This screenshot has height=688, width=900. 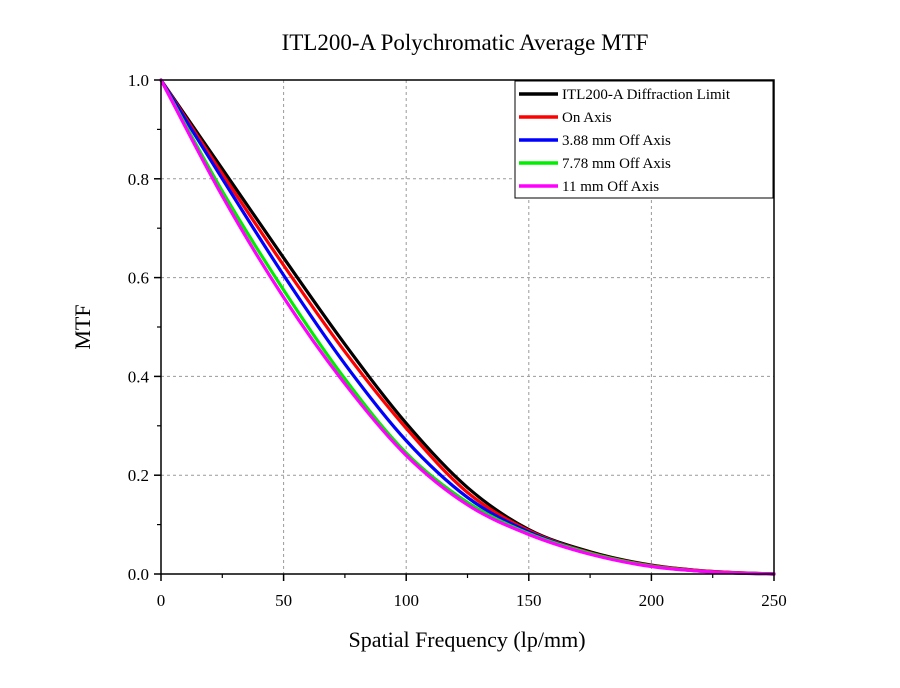 What do you see at coordinates (406, 600) in the screenshot?
I see `x-tick-label: 100` at bounding box center [406, 600].